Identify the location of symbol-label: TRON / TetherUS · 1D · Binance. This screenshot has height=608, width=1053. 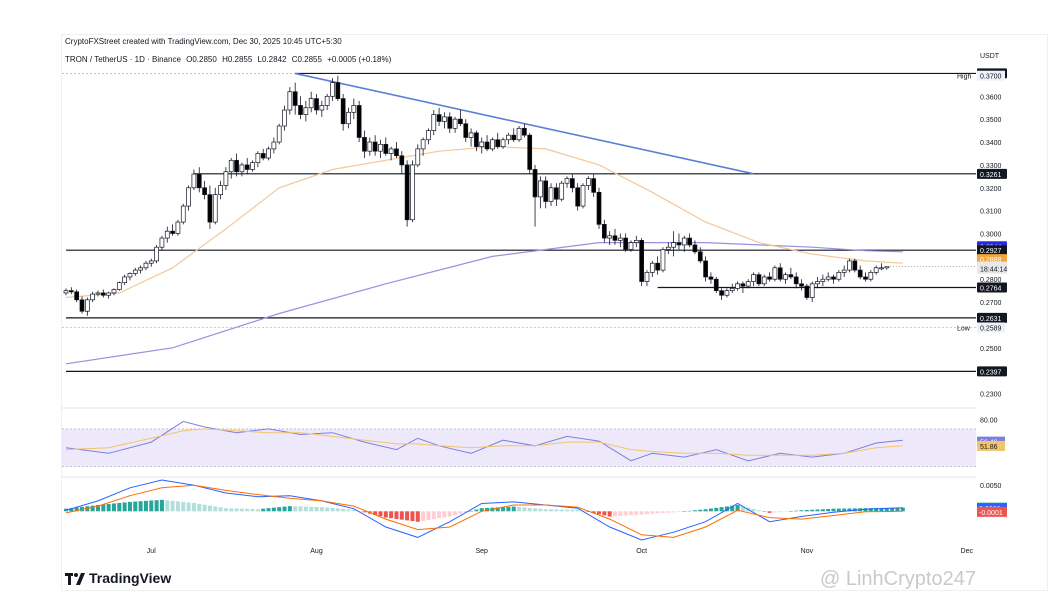
(123, 59).